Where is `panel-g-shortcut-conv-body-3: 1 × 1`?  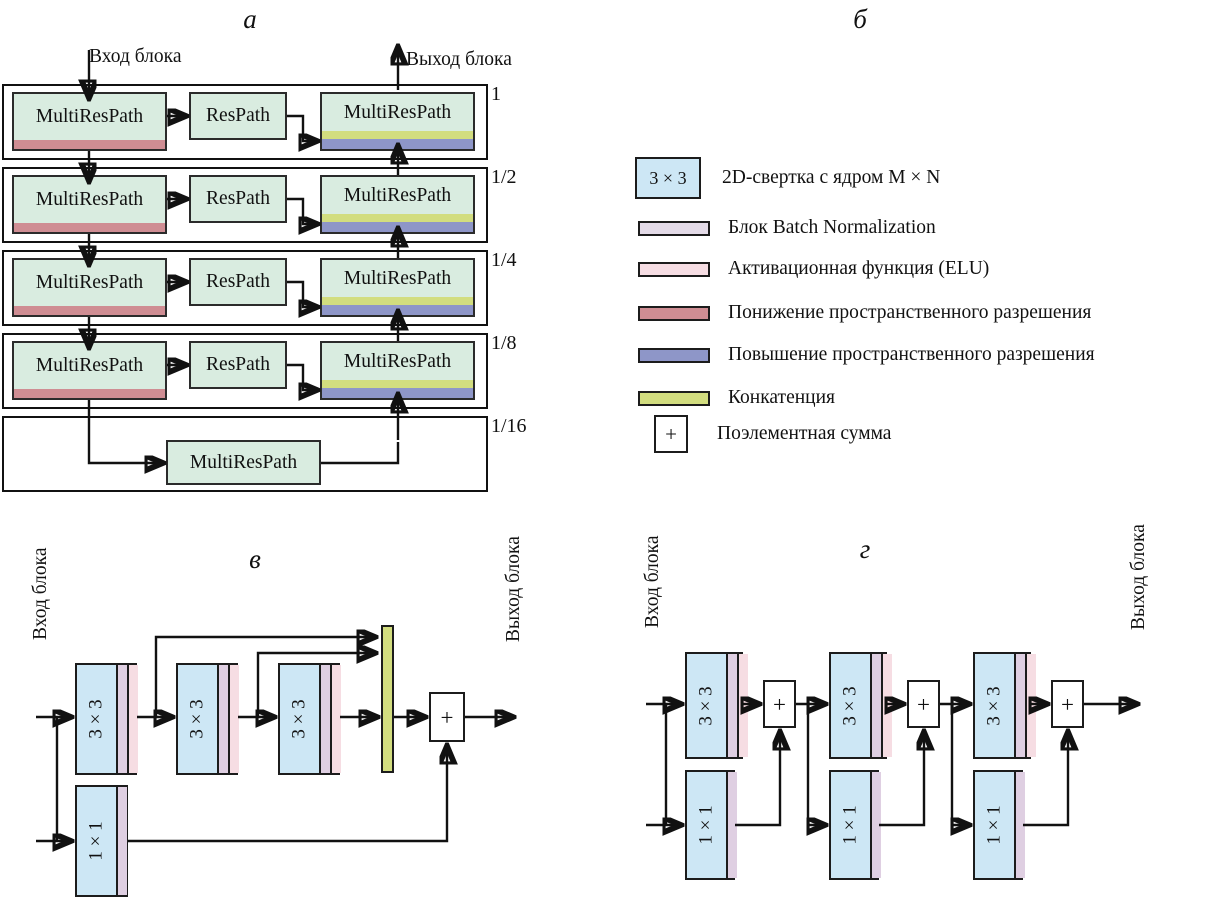 panel-g-shortcut-conv-body-3: 1 × 1 is located at coordinates (995, 825).